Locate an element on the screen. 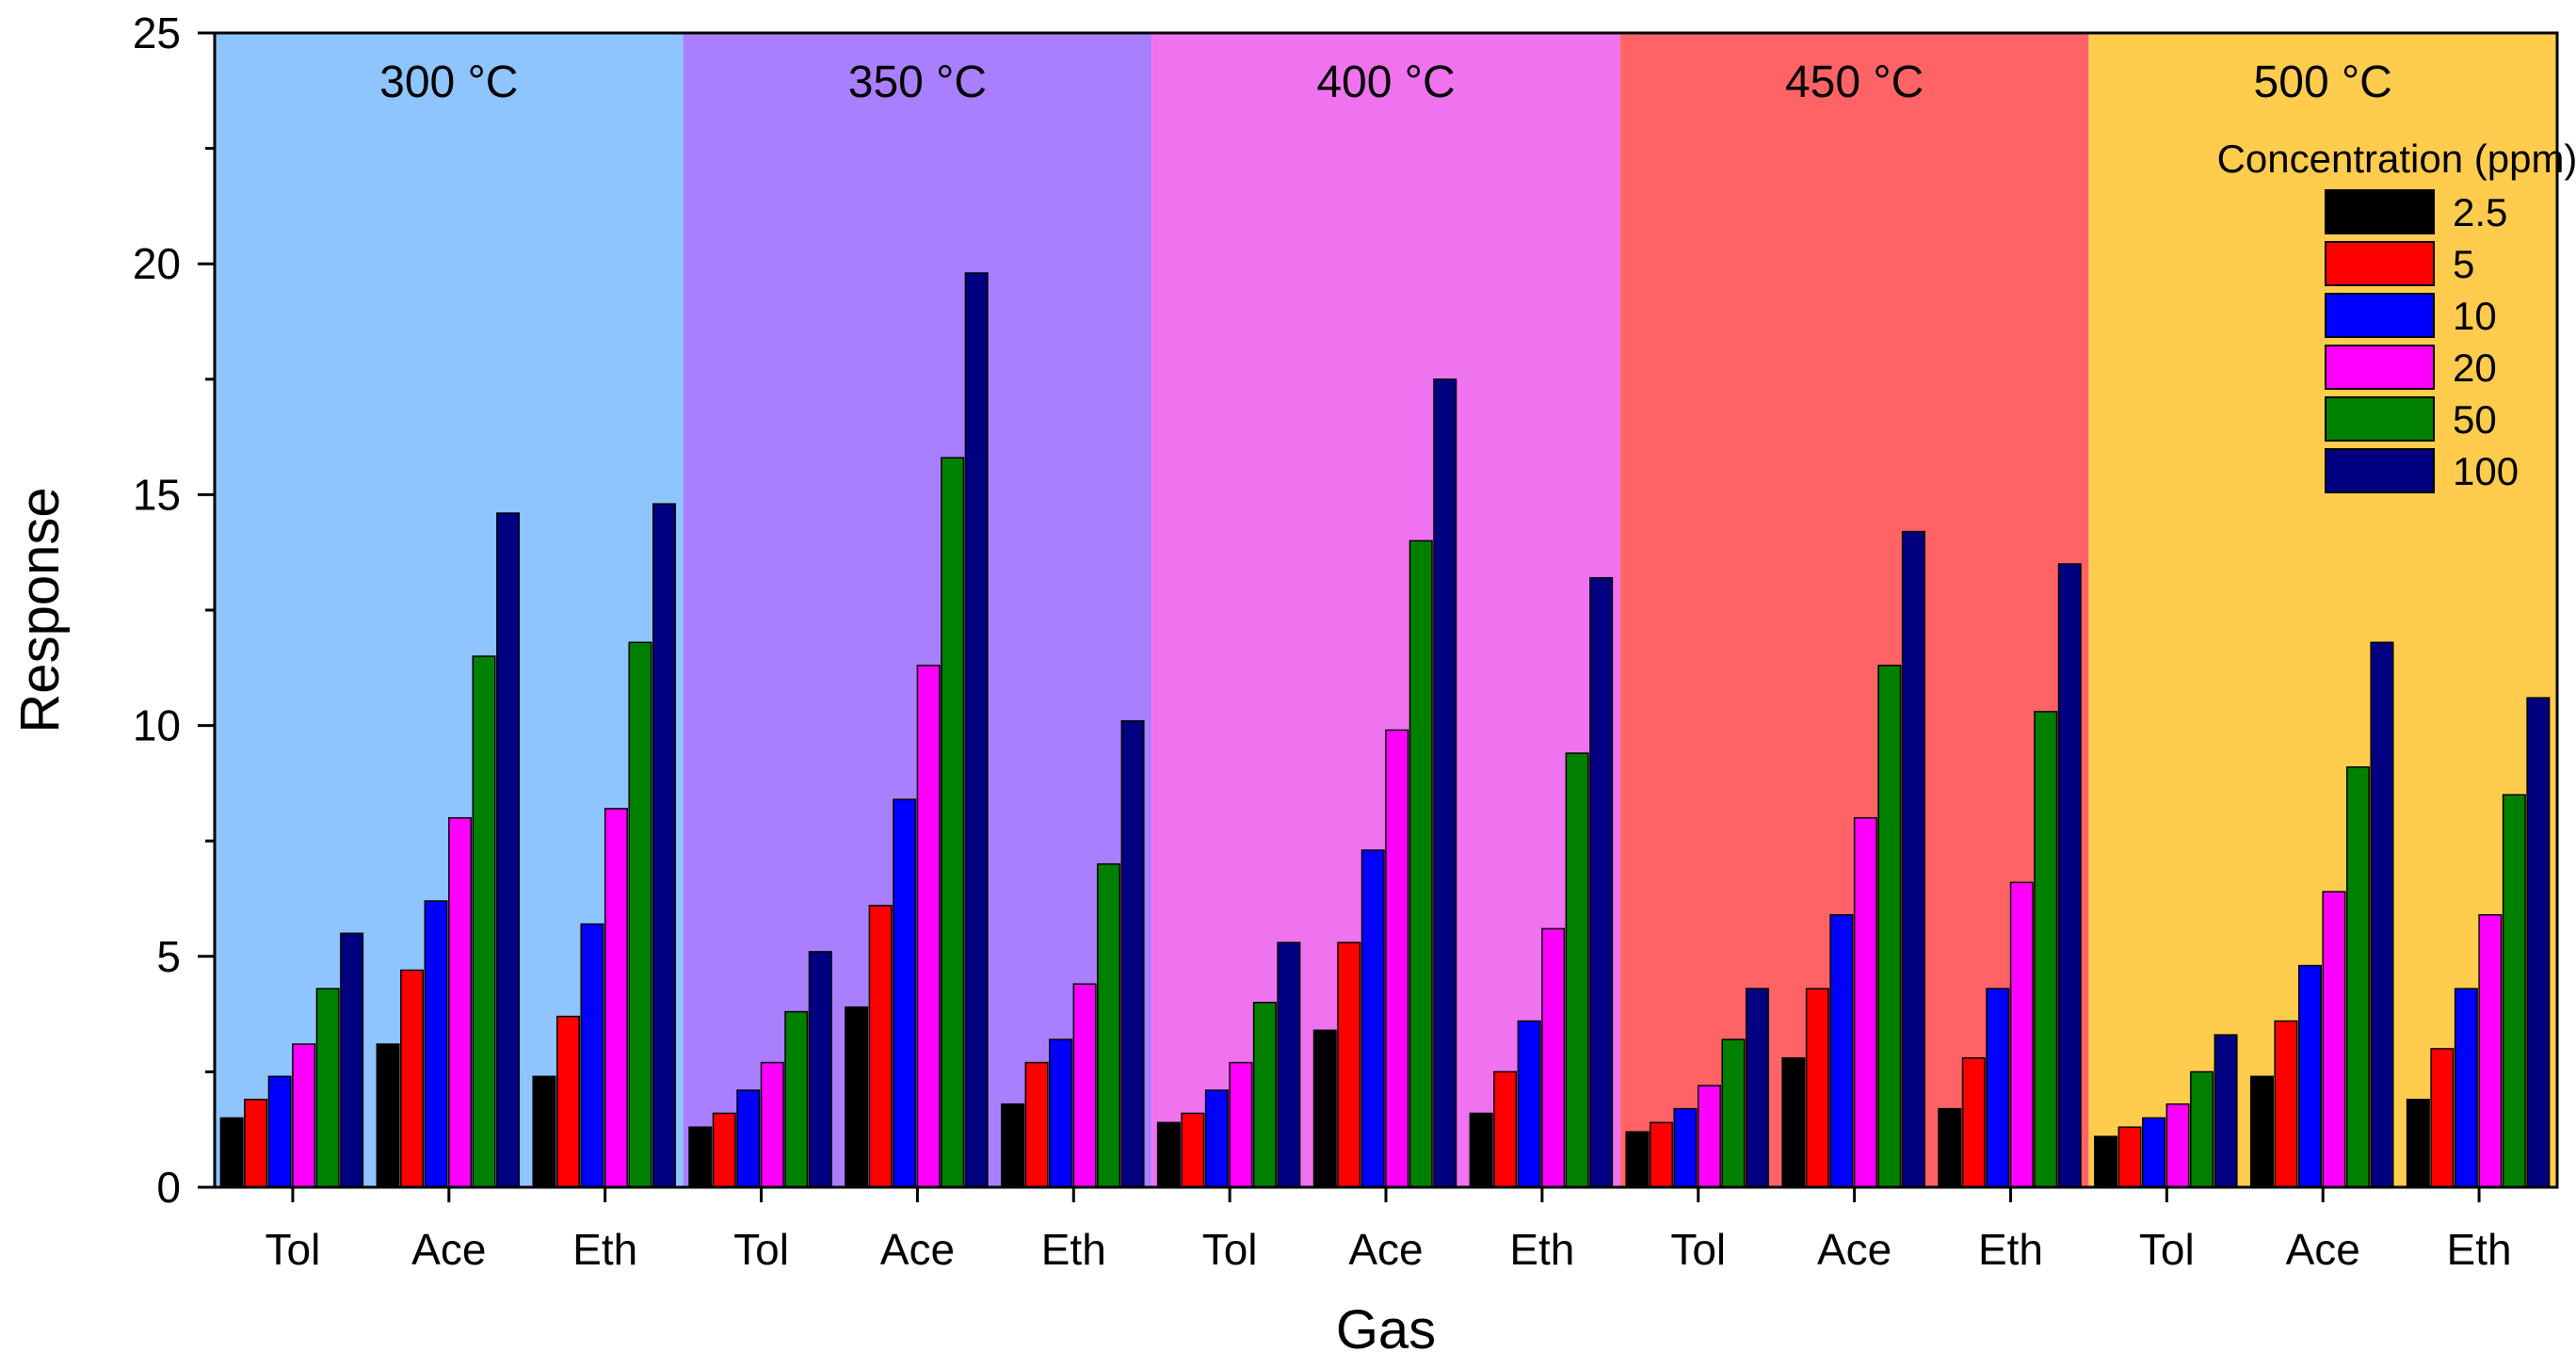  panel-titles: 300 °C 350 °C 400 °C 450 °C 500 °C is located at coordinates (1385, 82).